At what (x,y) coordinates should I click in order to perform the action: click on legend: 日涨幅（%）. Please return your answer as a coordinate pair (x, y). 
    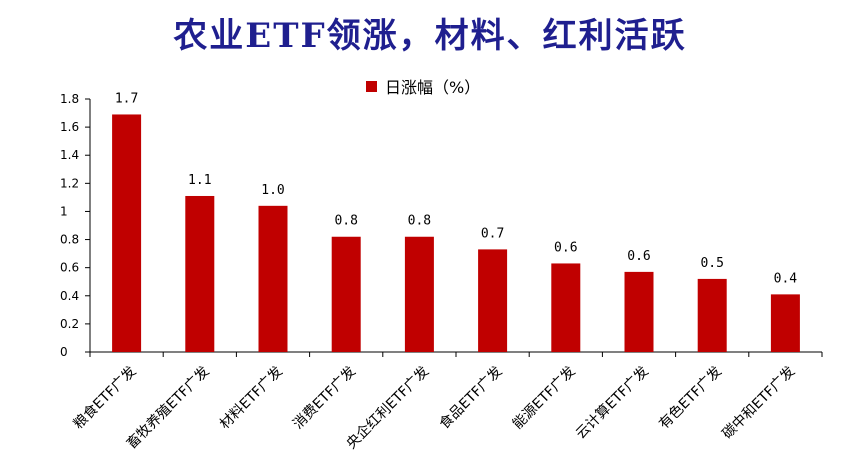
    Looking at the image, I should click on (423, 86).